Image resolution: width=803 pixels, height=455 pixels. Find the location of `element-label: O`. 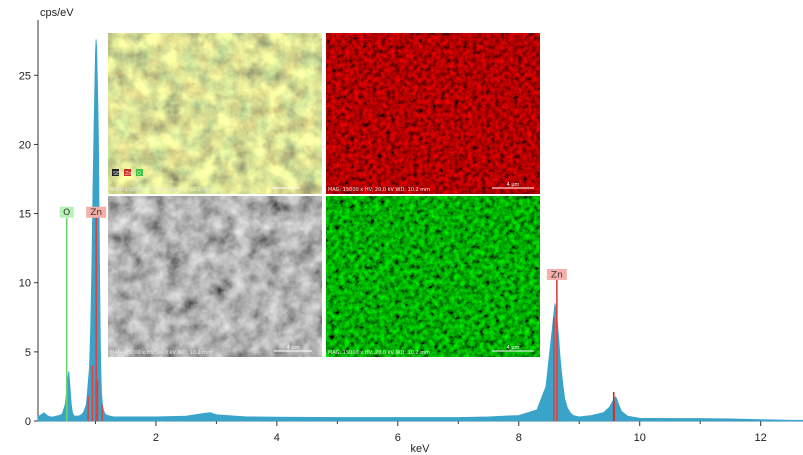

element-label: O is located at coordinates (66, 213).